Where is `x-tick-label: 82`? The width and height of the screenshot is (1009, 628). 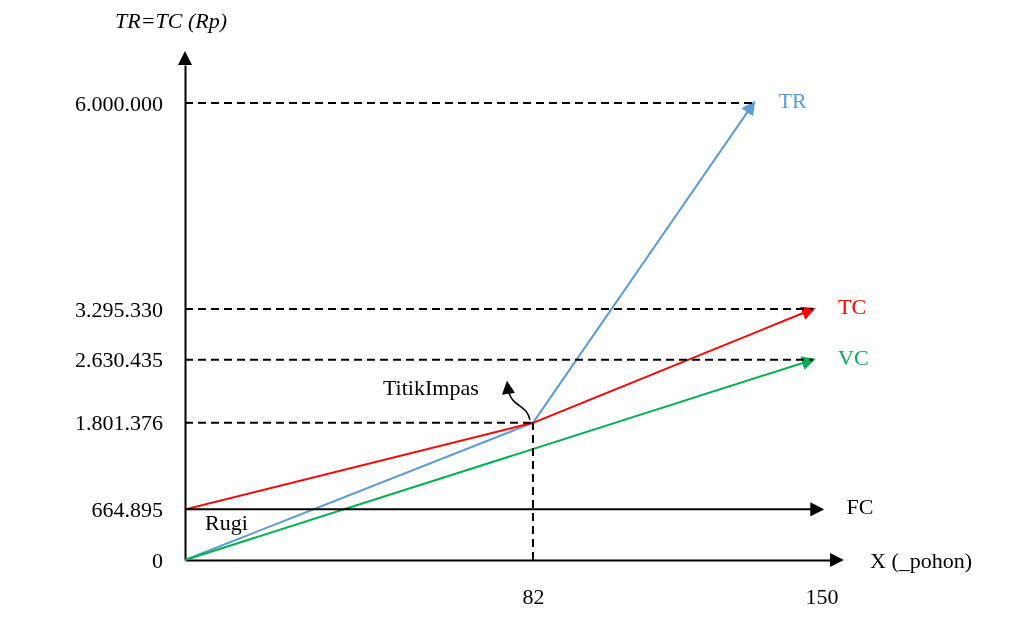
x-tick-label: 82 is located at coordinates (533, 596).